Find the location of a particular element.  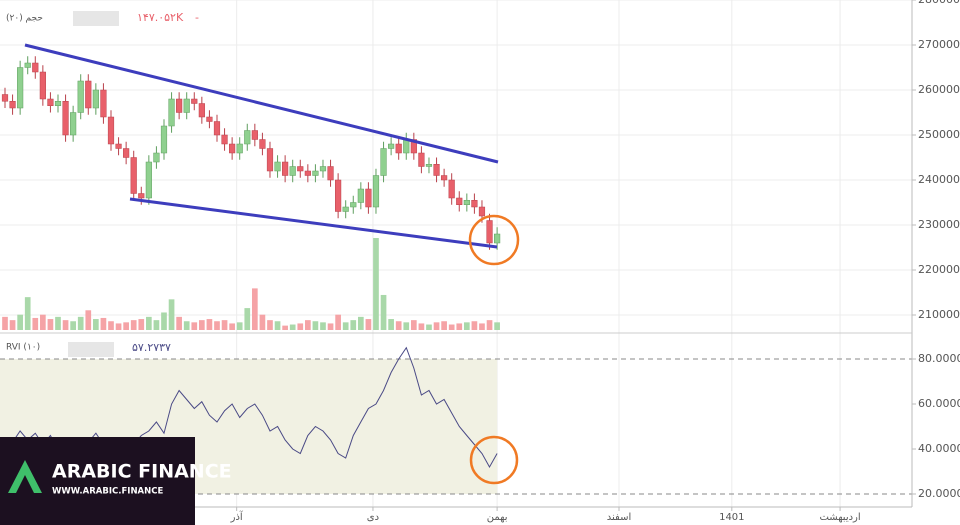

y-tick-label: 230000 is located at coordinates (939, 224).